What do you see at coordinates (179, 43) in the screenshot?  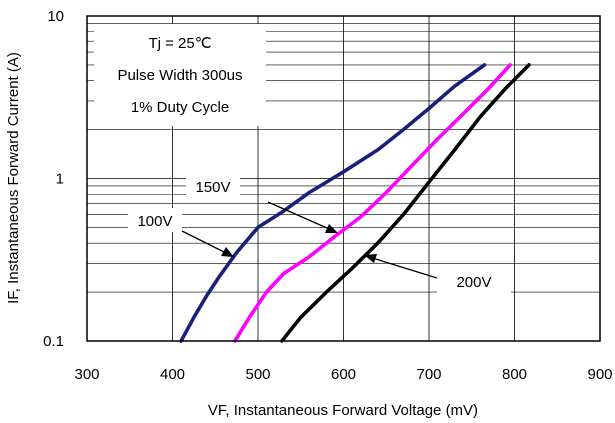 I see `note-line-temperature: Tj = 25℃` at bounding box center [179, 43].